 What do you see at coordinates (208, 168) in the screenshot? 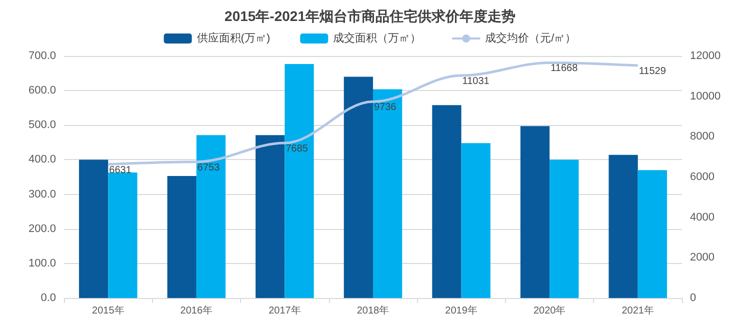
I see `data-label: 6753` at bounding box center [208, 168].